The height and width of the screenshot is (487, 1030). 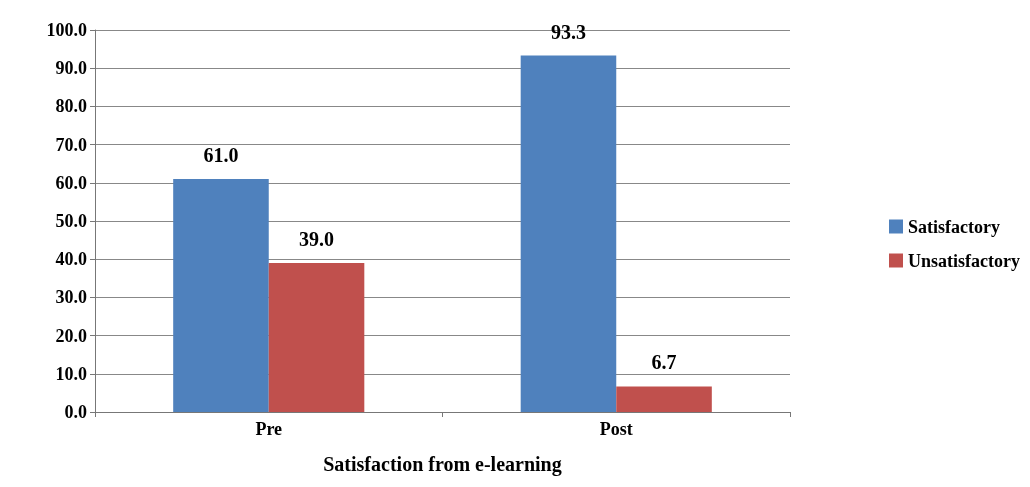 What do you see at coordinates (568, 31) in the screenshot?
I see `data-label: 93.3` at bounding box center [568, 31].